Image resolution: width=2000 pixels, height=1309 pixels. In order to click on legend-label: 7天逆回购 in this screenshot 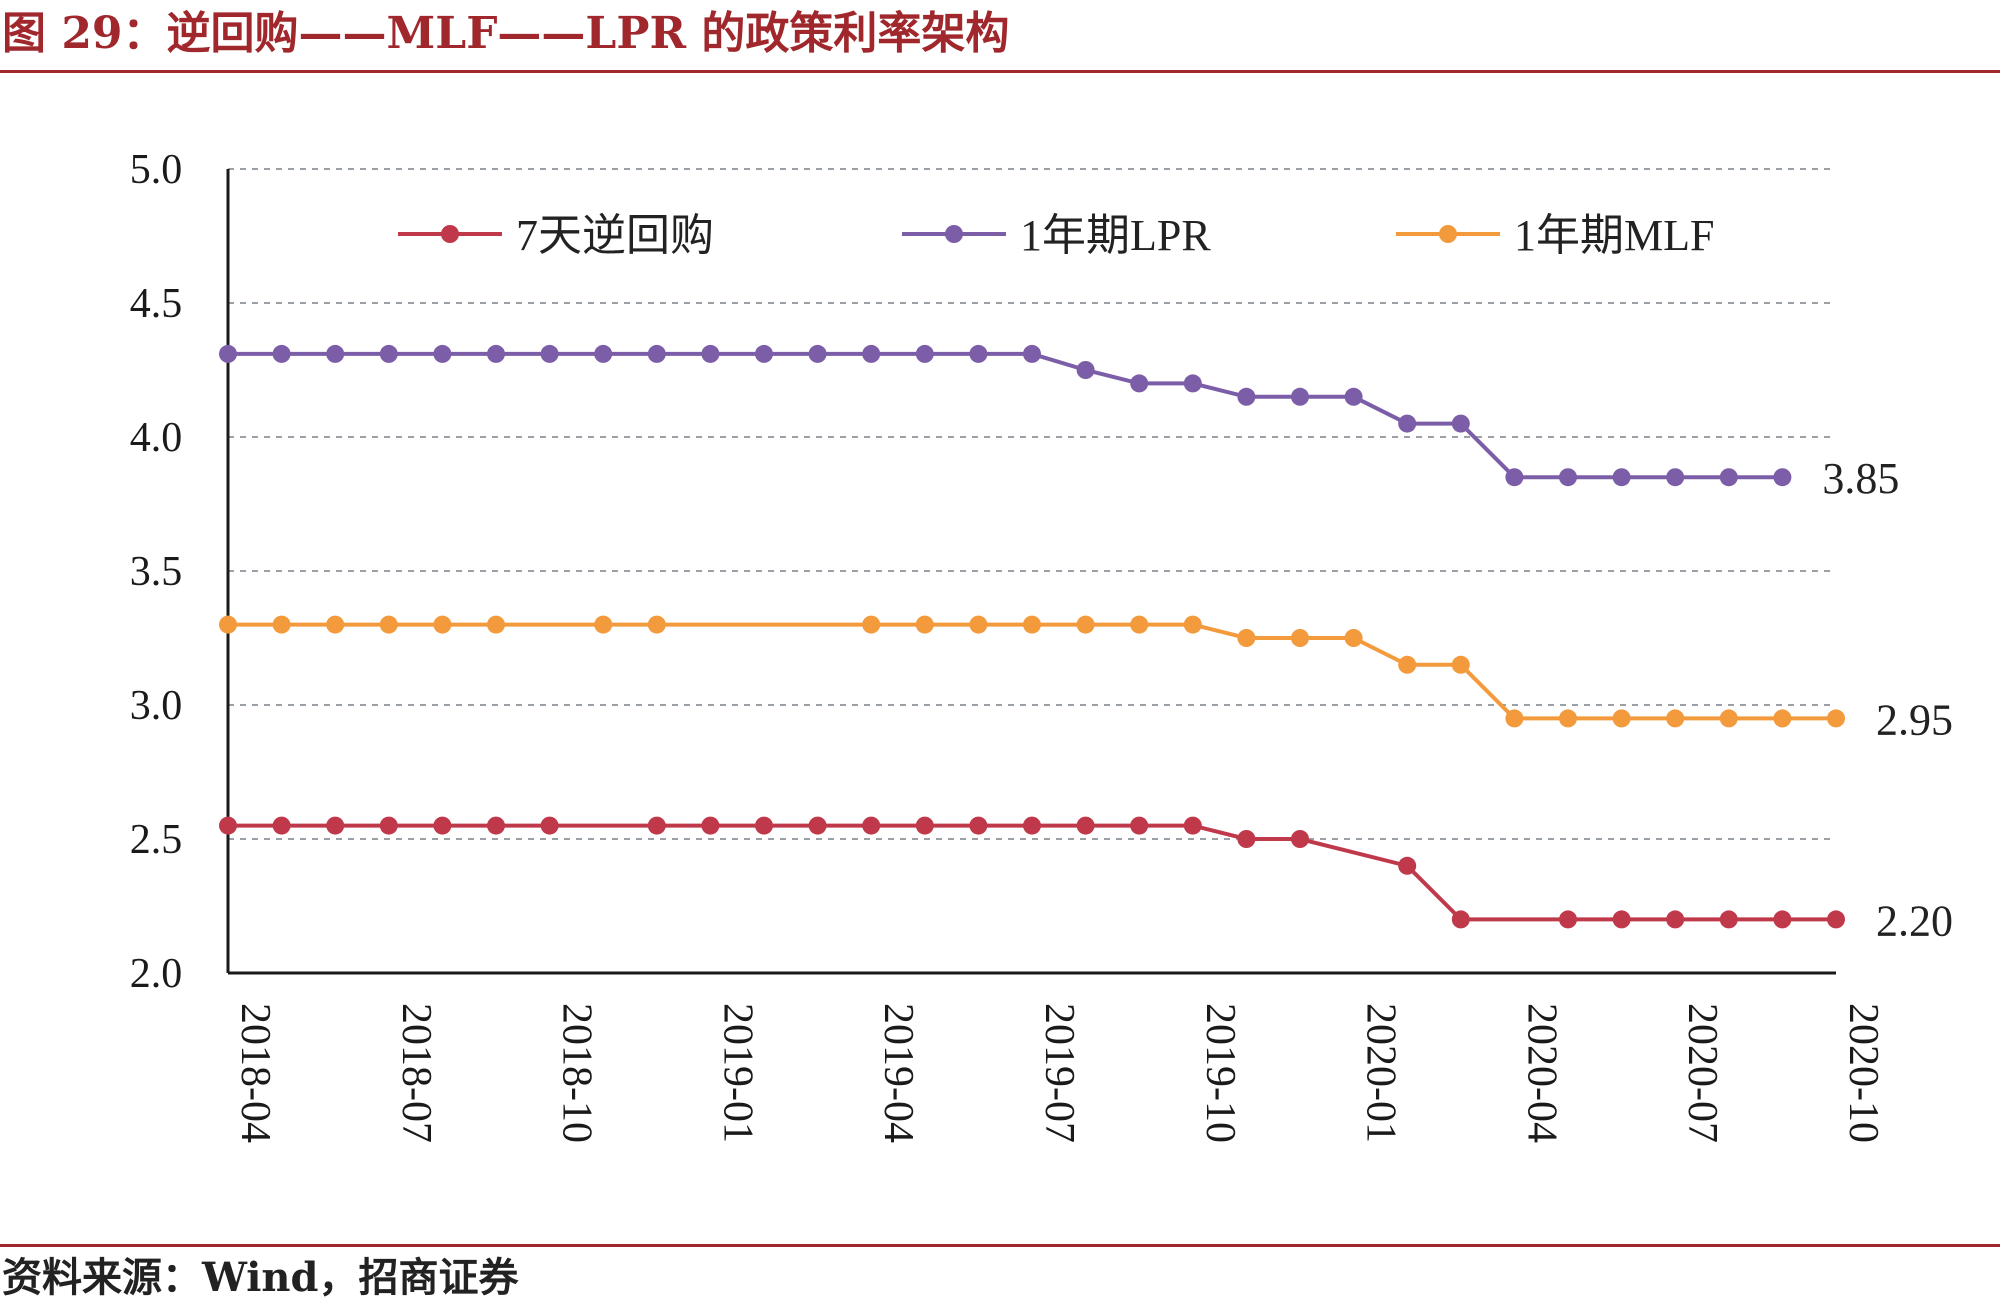, I will do `click(615, 235)`.